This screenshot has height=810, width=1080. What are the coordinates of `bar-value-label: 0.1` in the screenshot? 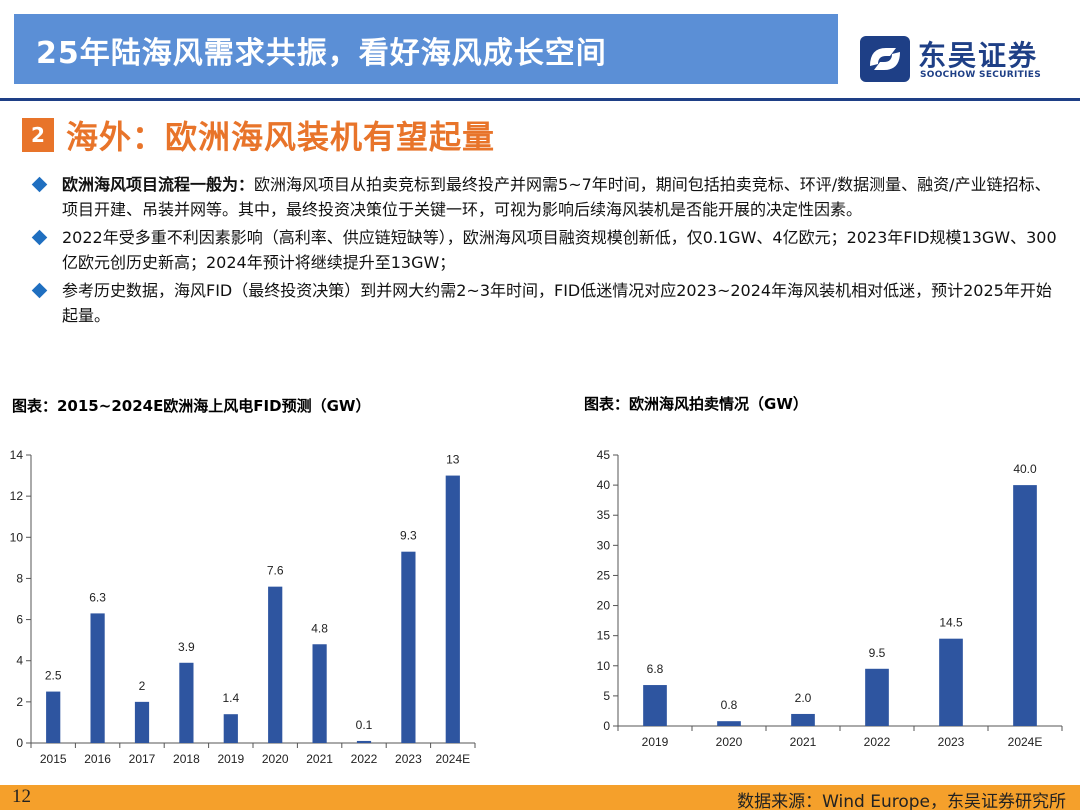 It's located at (364, 725).